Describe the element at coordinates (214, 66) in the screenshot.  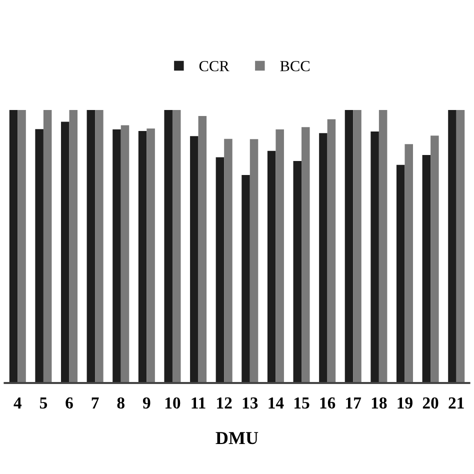
I see `legend-label: CCR` at that location.